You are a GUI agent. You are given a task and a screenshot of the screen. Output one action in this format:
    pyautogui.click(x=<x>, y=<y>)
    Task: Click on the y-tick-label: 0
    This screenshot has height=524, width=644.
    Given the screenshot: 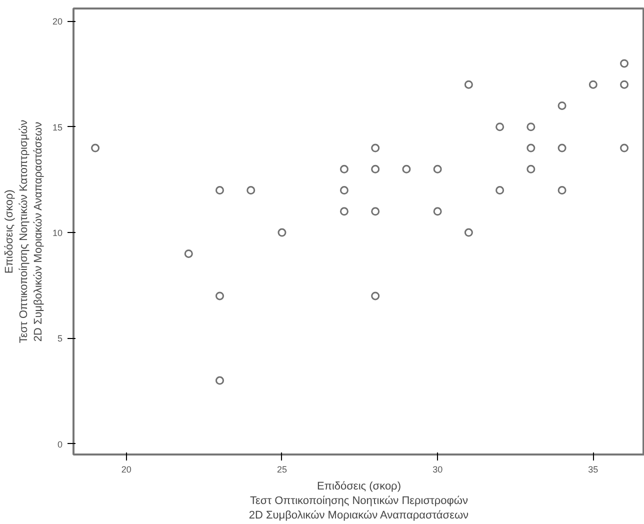 What is the action you would take?
    pyautogui.click(x=60, y=444)
    